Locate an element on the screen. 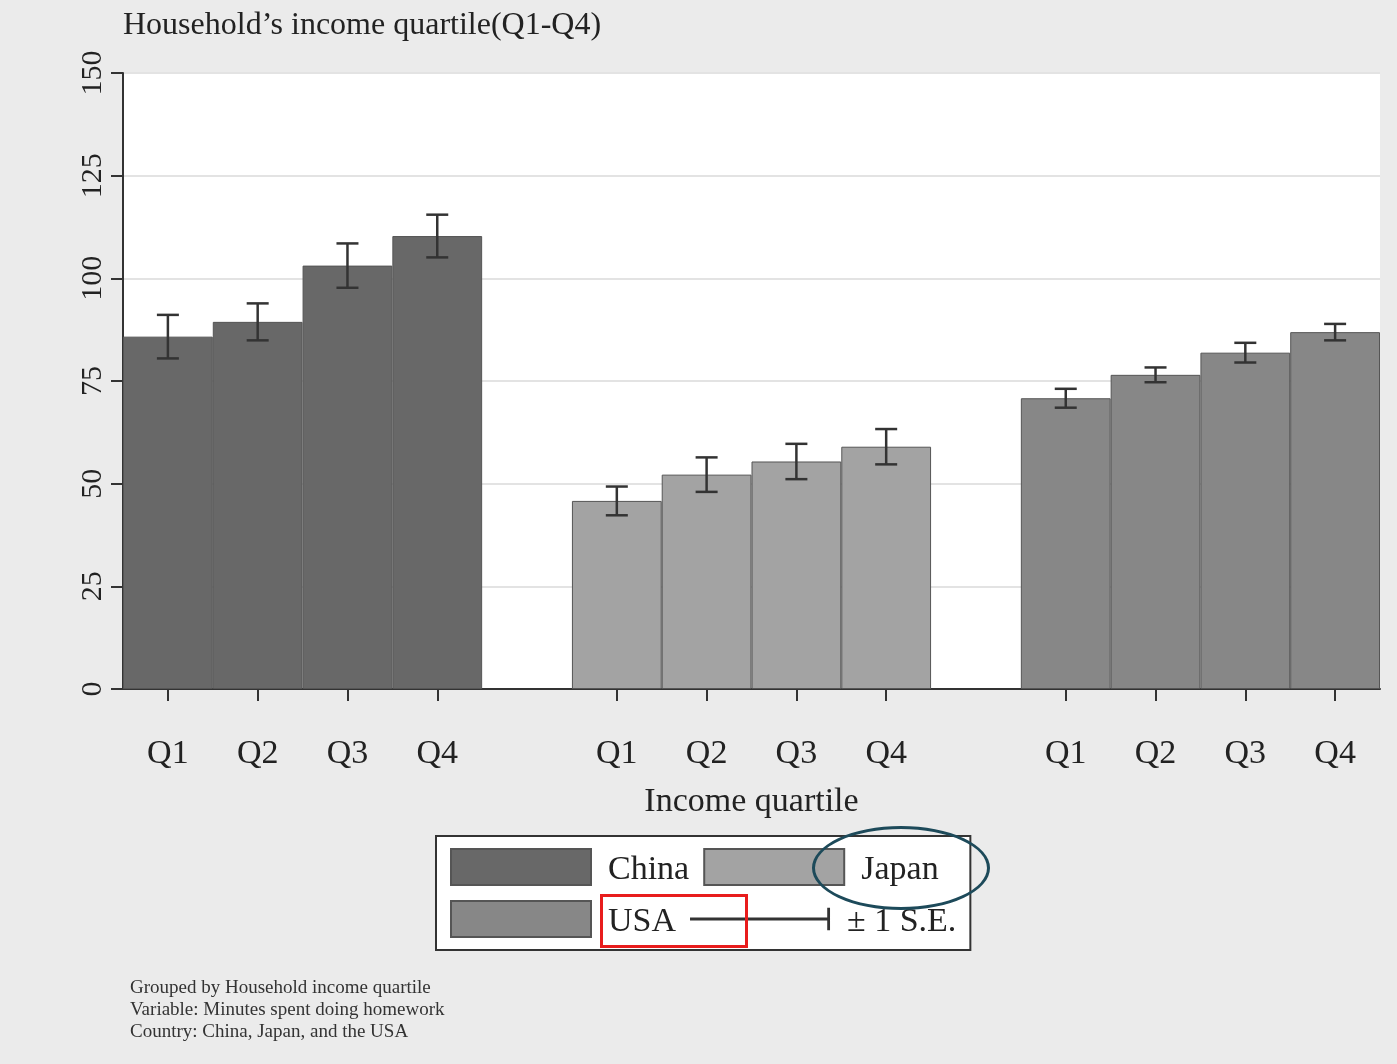 The width and height of the screenshot is (1397, 1064). y-tick-label: 100 is located at coordinates (90, 278).